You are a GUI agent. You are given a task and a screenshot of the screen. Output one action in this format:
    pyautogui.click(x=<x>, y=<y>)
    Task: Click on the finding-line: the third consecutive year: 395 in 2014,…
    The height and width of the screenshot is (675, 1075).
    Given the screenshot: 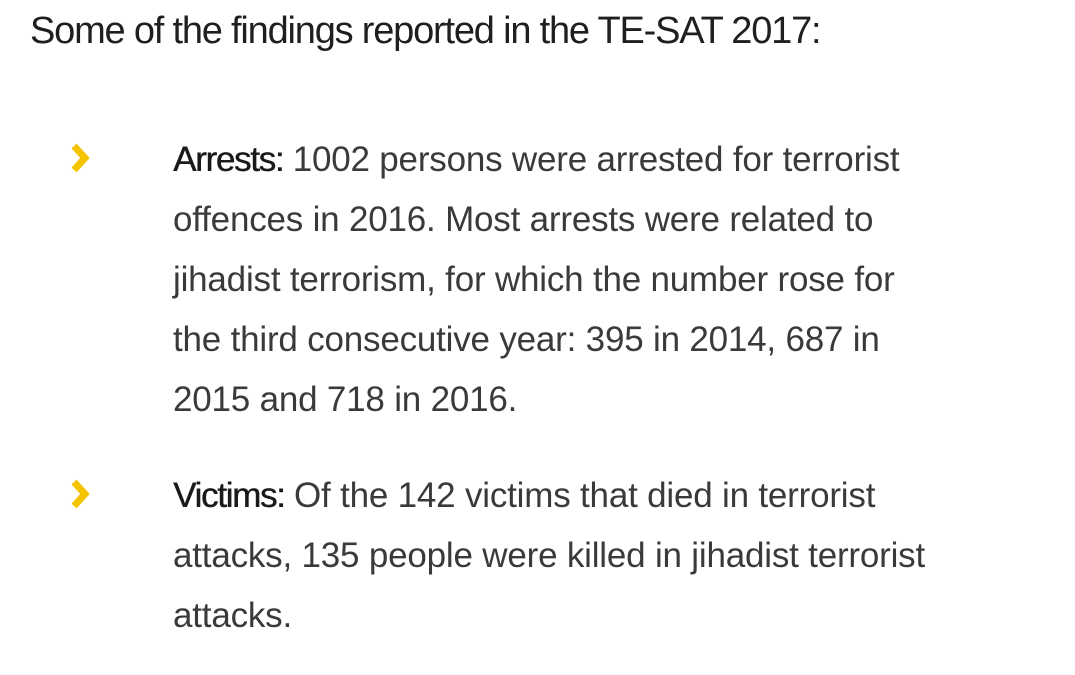 What is the action you would take?
    pyautogui.click(x=526, y=339)
    